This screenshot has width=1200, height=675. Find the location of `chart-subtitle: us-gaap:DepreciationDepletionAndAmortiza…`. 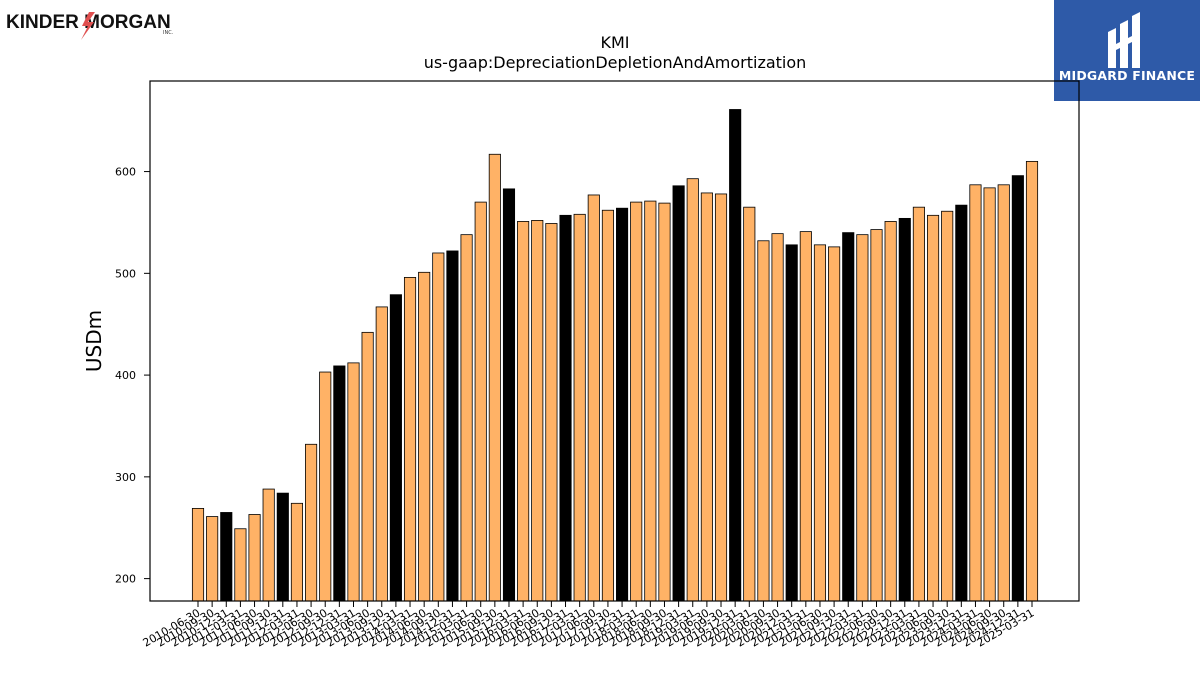

chart-subtitle: us-gaap:DepreciationDepletionAndAmortiza… is located at coordinates (615, 62).